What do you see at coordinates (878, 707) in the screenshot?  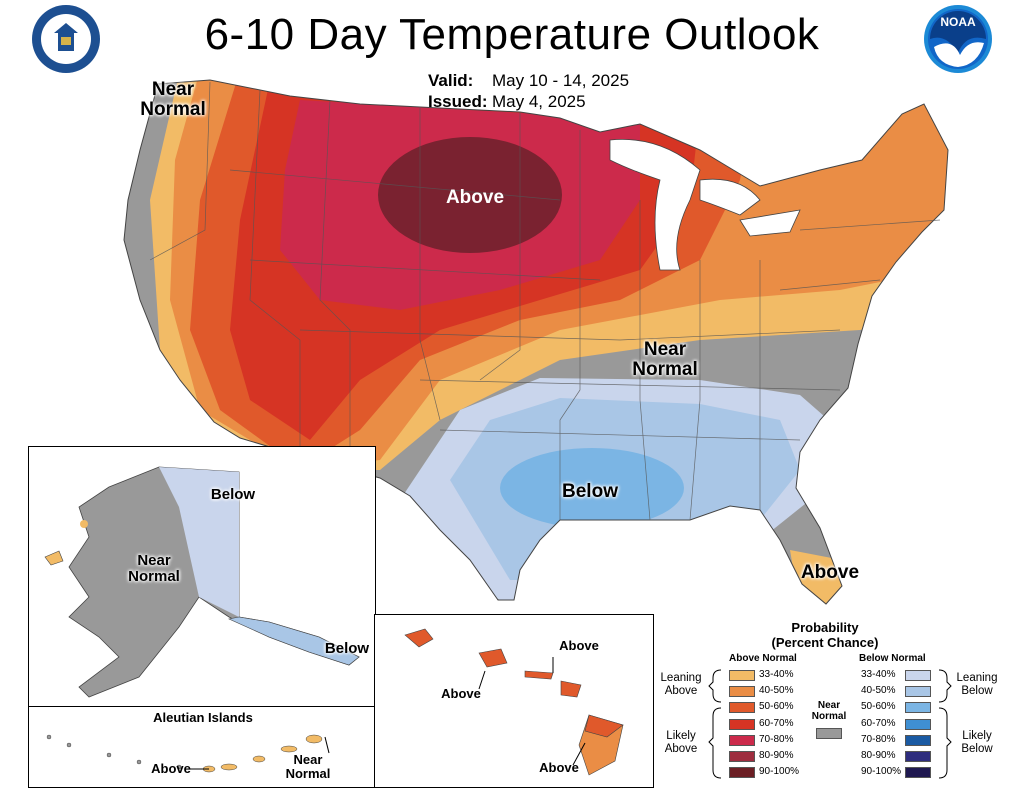 I see `legend-below-pct-3: 50-60%` at bounding box center [878, 707].